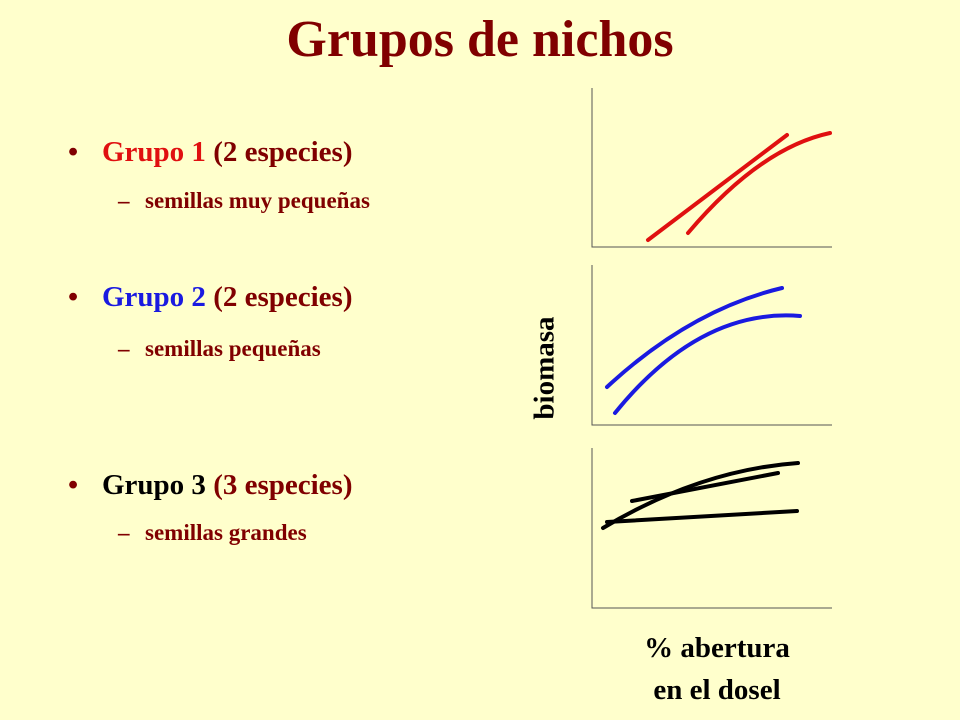 The image size is (960, 720). What do you see at coordinates (283, 485) in the screenshot?
I see `group-detail: (3 especies)` at bounding box center [283, 485].